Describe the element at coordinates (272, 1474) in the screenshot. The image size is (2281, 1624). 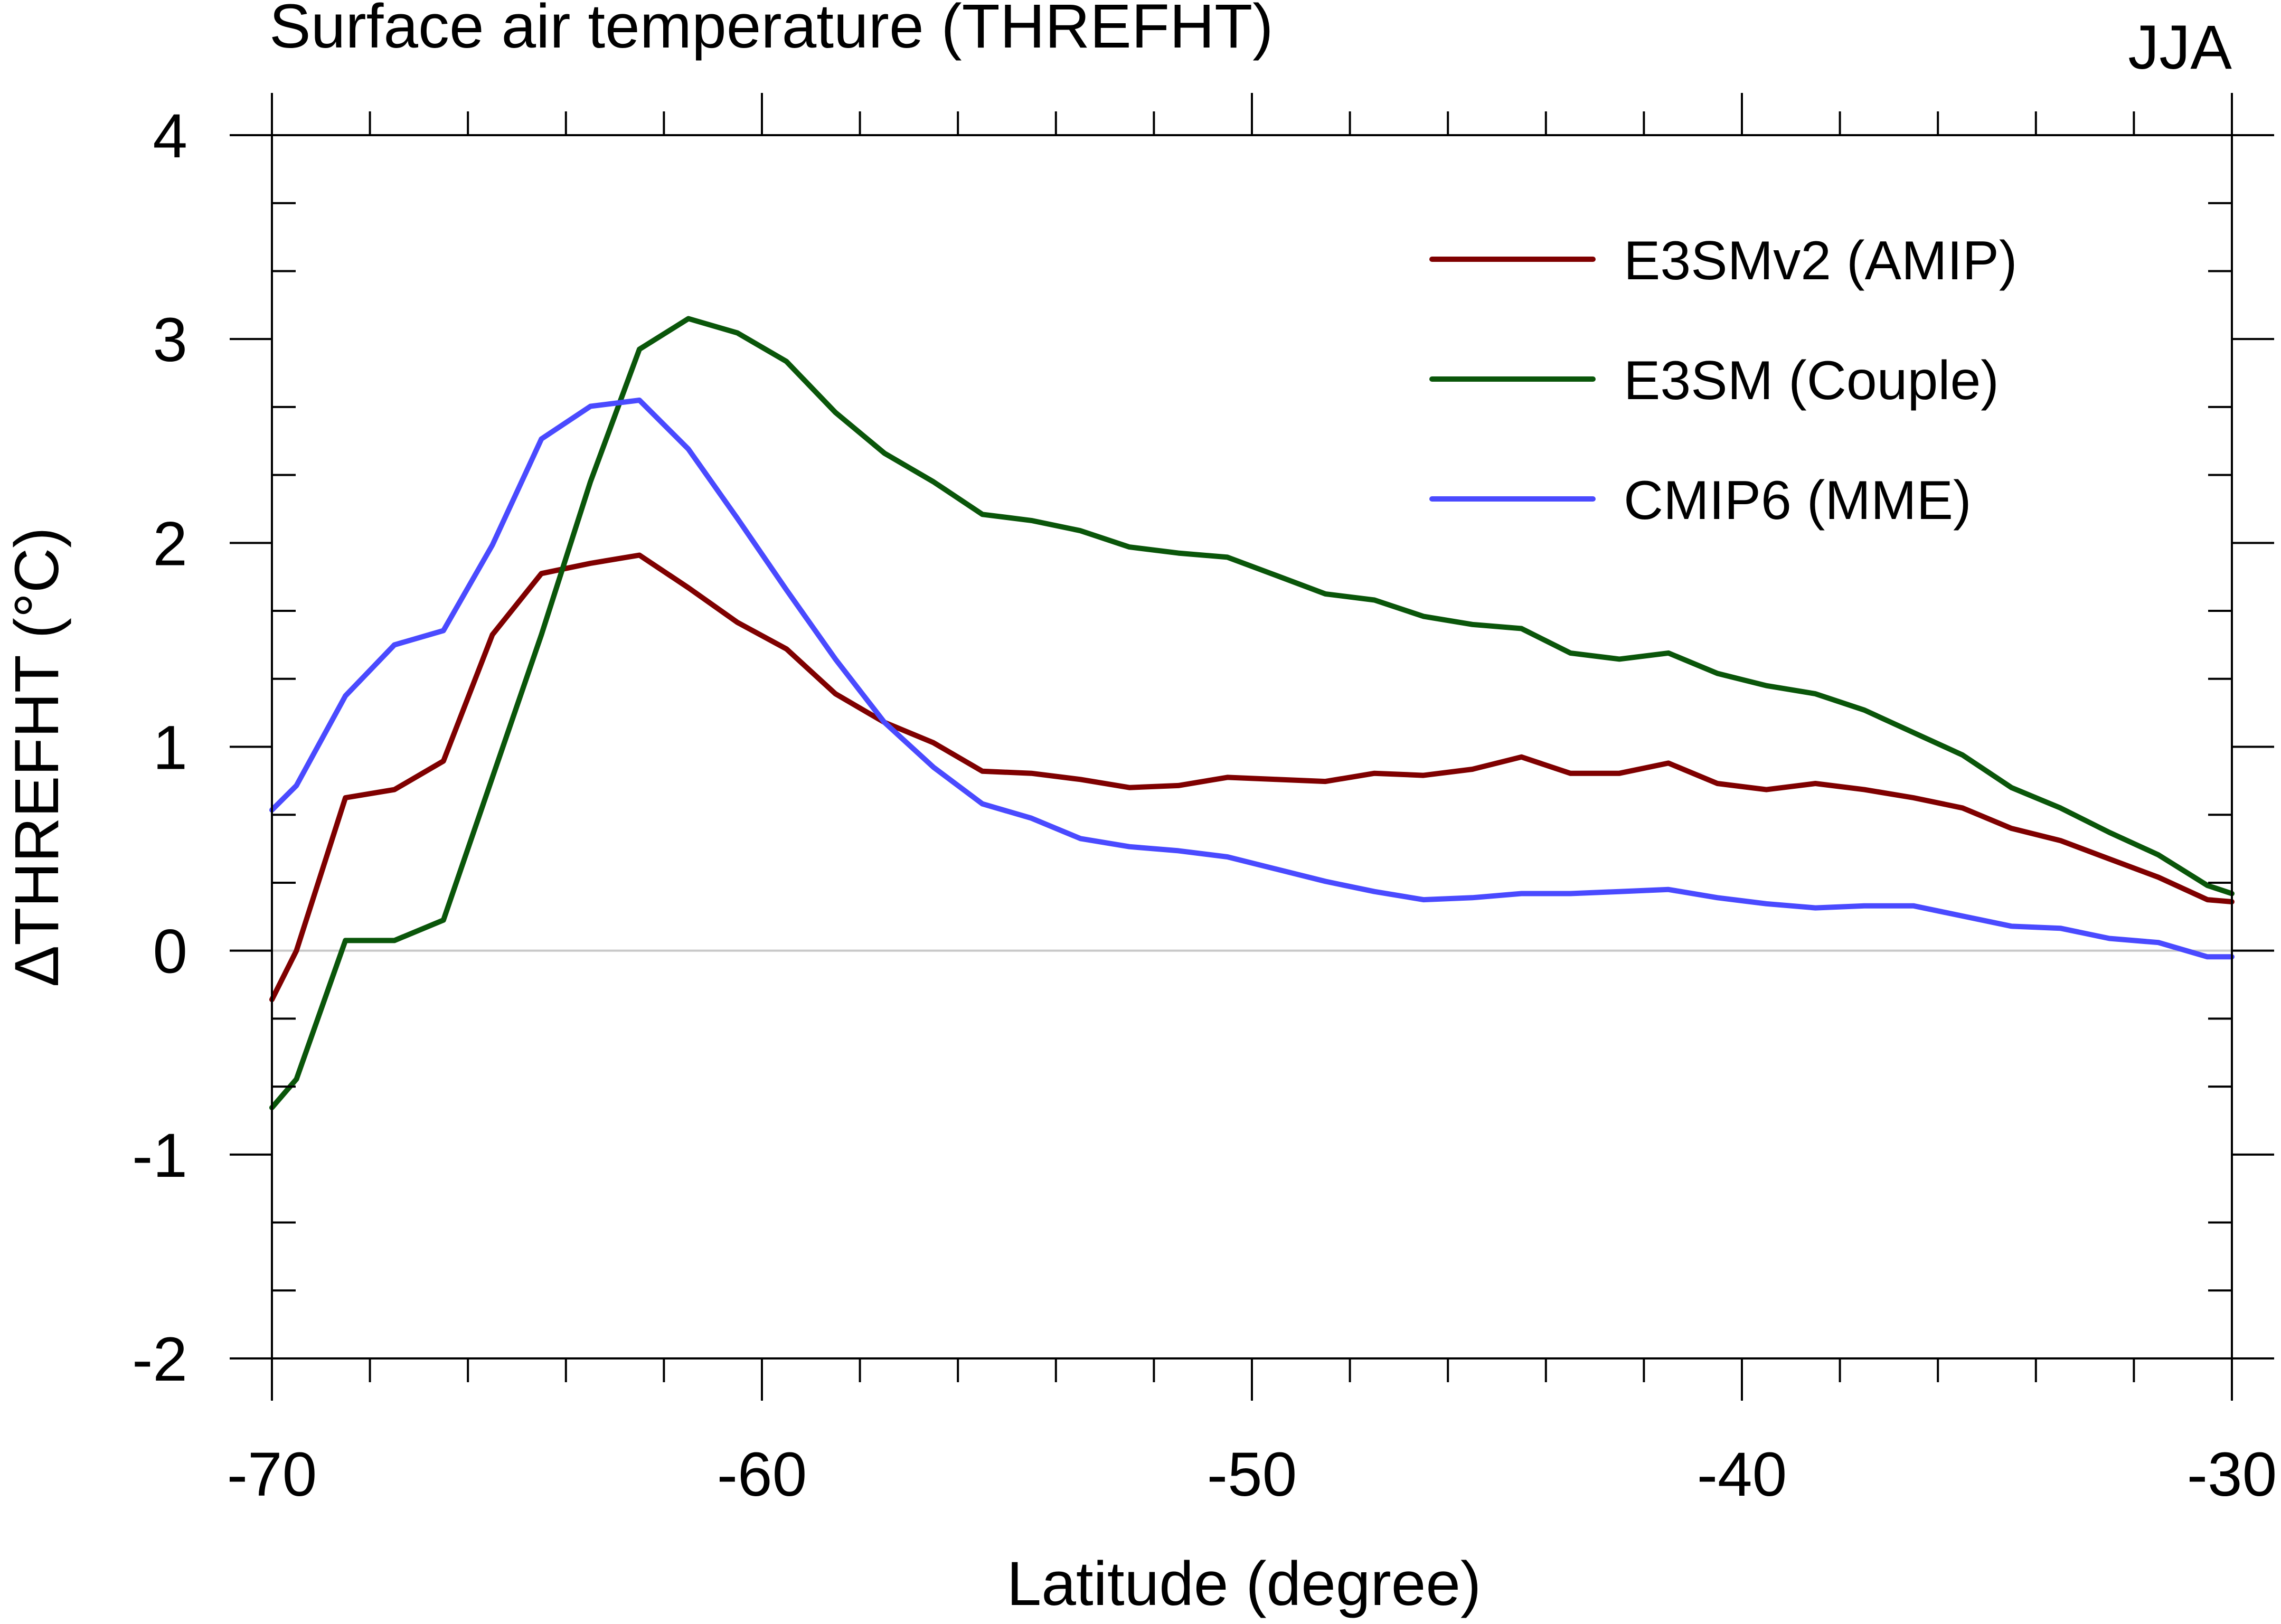
I see `x-tick-label: -70` at that location.